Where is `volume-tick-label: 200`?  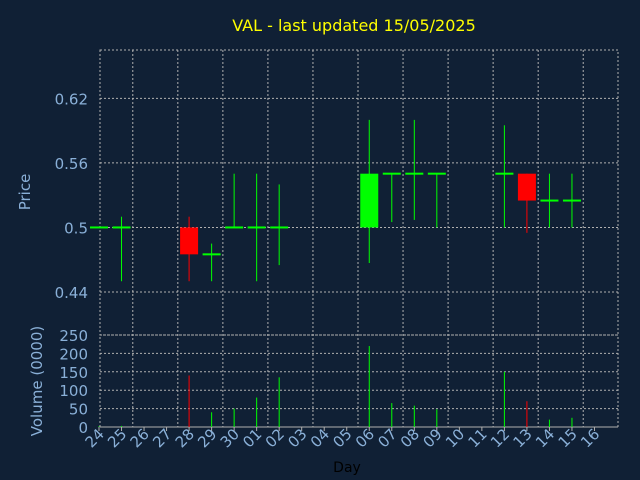
volume-tick-label: 200 is located at coordinates (73, 354).